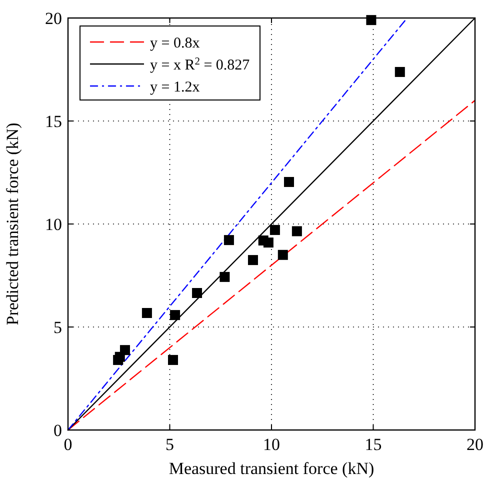  What do you see at coordinates (53, 121) in the screenshot?
I see `y-tick-label: 15` at bounding box center [53, 121].